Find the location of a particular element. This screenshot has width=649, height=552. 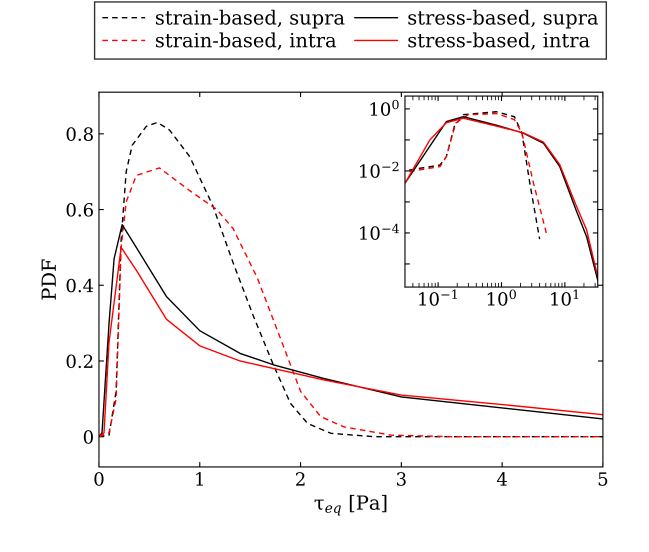

x-tick-label: 2 is located at coordinates (300, 479).